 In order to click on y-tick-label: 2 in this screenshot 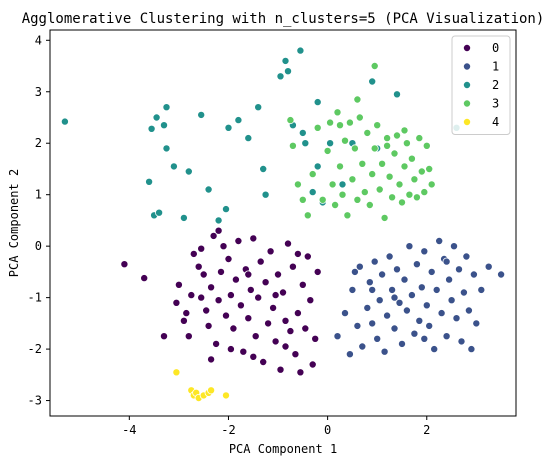, I will do `click(38, 143)`.